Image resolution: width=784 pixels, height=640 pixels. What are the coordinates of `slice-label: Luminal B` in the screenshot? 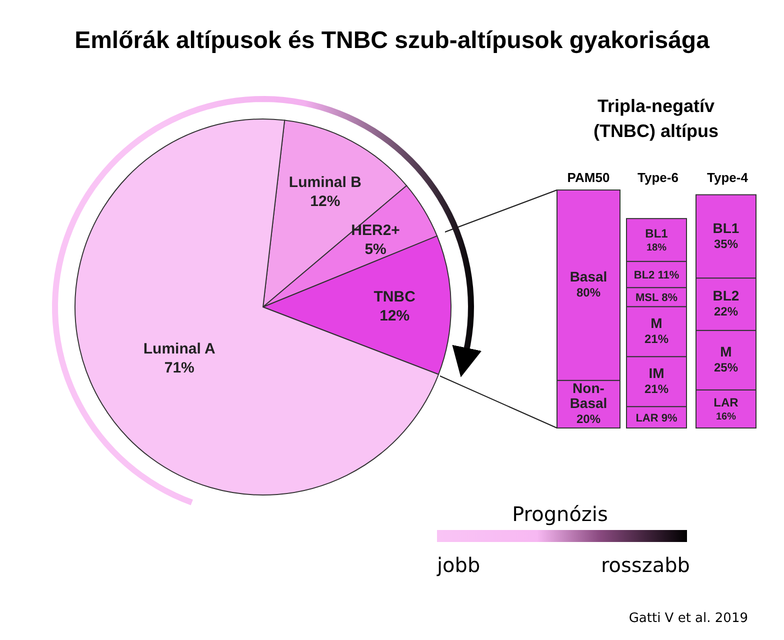 It's located at (325, 183).